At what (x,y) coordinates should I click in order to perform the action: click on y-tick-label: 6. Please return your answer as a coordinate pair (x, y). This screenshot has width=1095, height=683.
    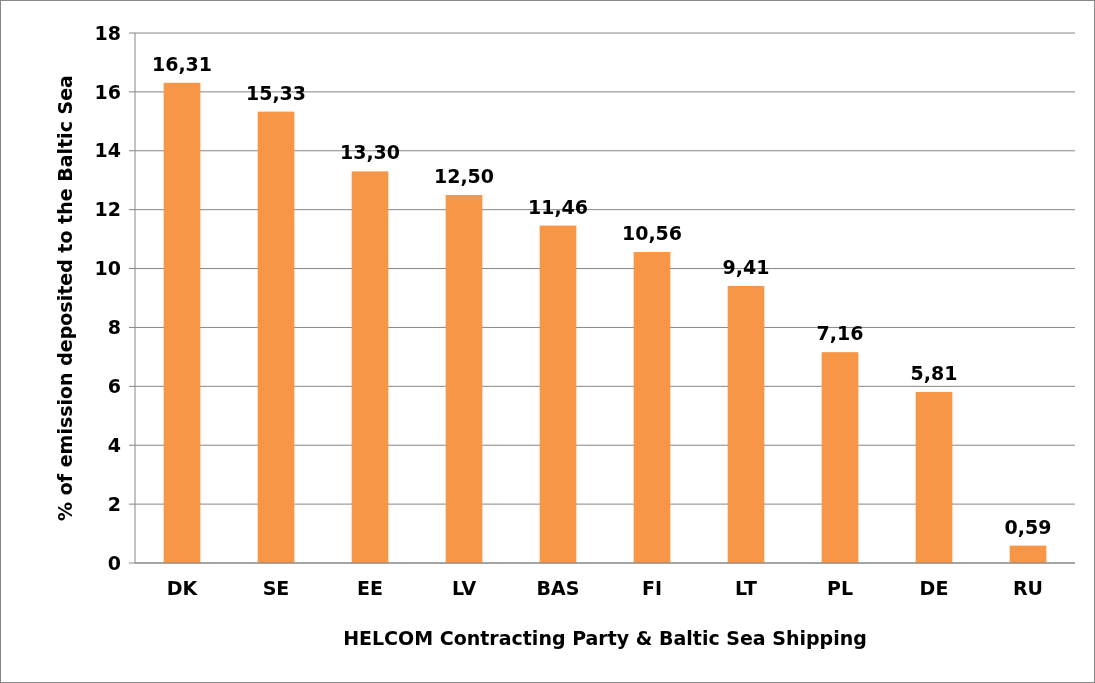
    Looking at the image, I should click on (114, 385).